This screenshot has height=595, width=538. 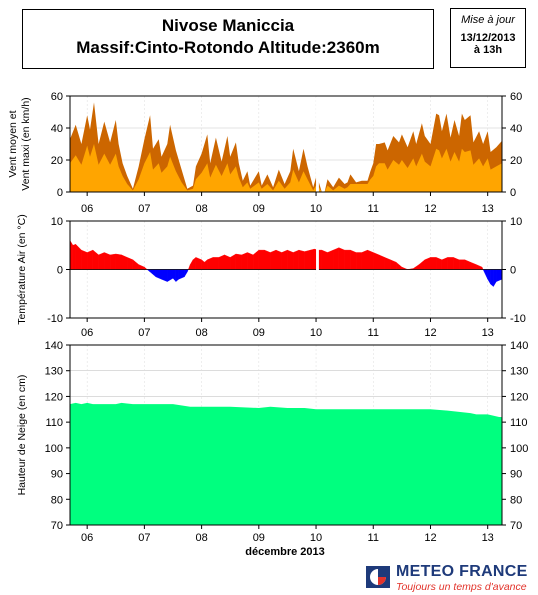 I want to click on x-axis-label: décembre 2013, so click(x=285, y=552).